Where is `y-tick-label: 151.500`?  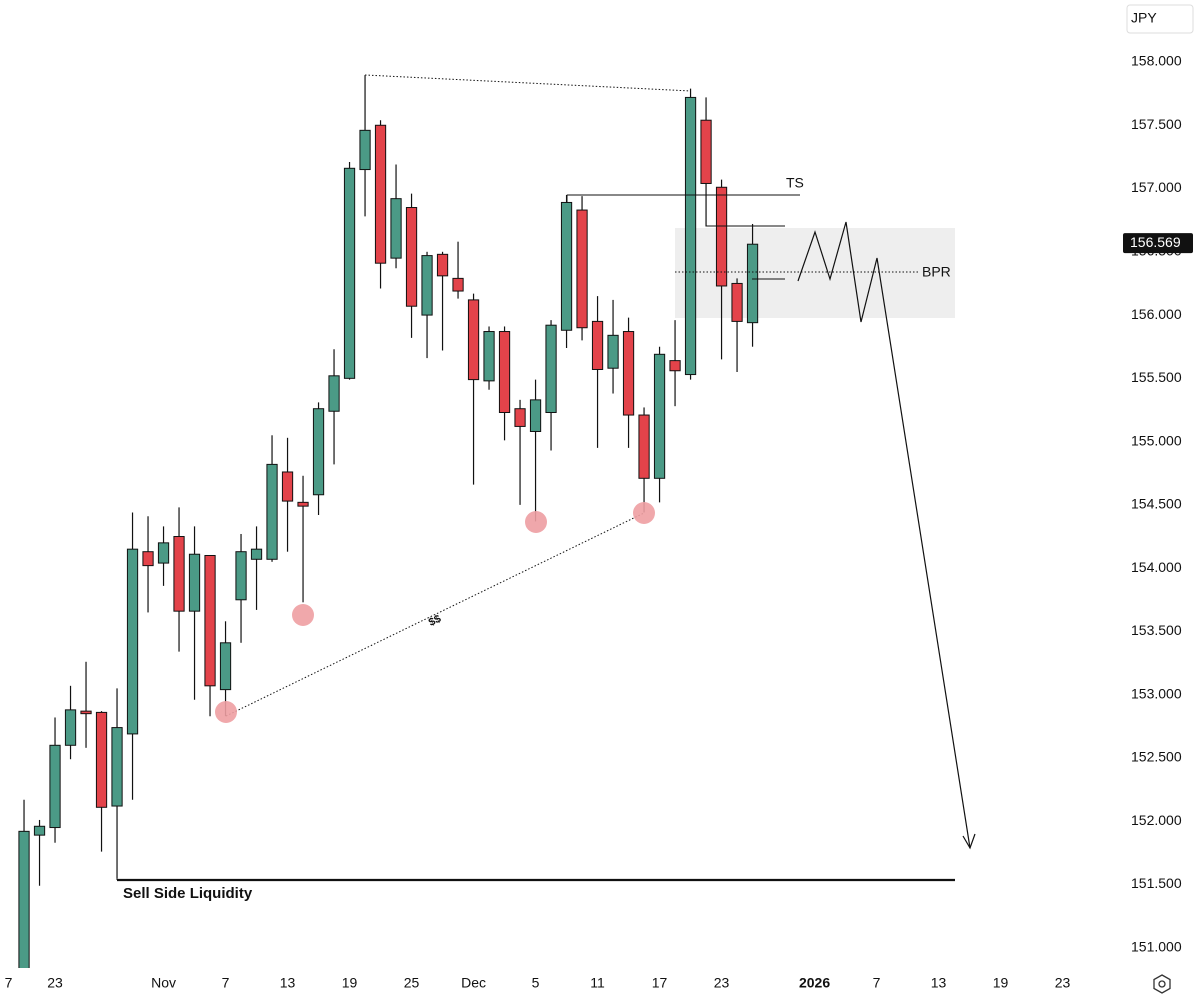 y-tick-label: 151.500 is located at coordinates (1156, 883).